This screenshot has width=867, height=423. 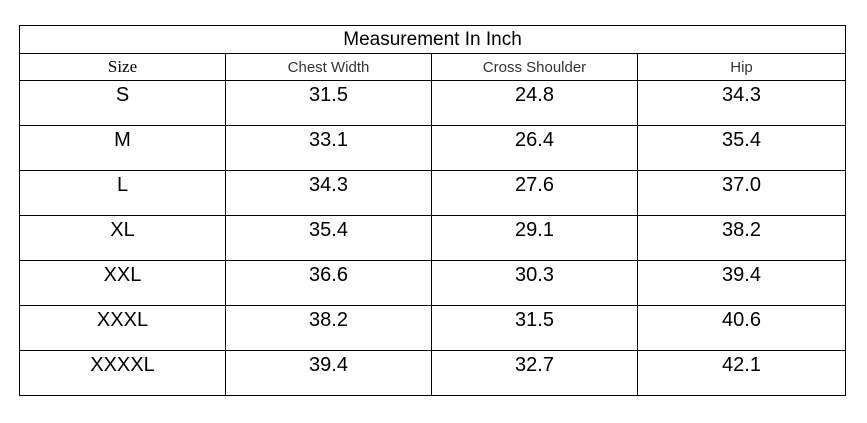 I want to click on column-header: Hip, so click(x=741, y=67).